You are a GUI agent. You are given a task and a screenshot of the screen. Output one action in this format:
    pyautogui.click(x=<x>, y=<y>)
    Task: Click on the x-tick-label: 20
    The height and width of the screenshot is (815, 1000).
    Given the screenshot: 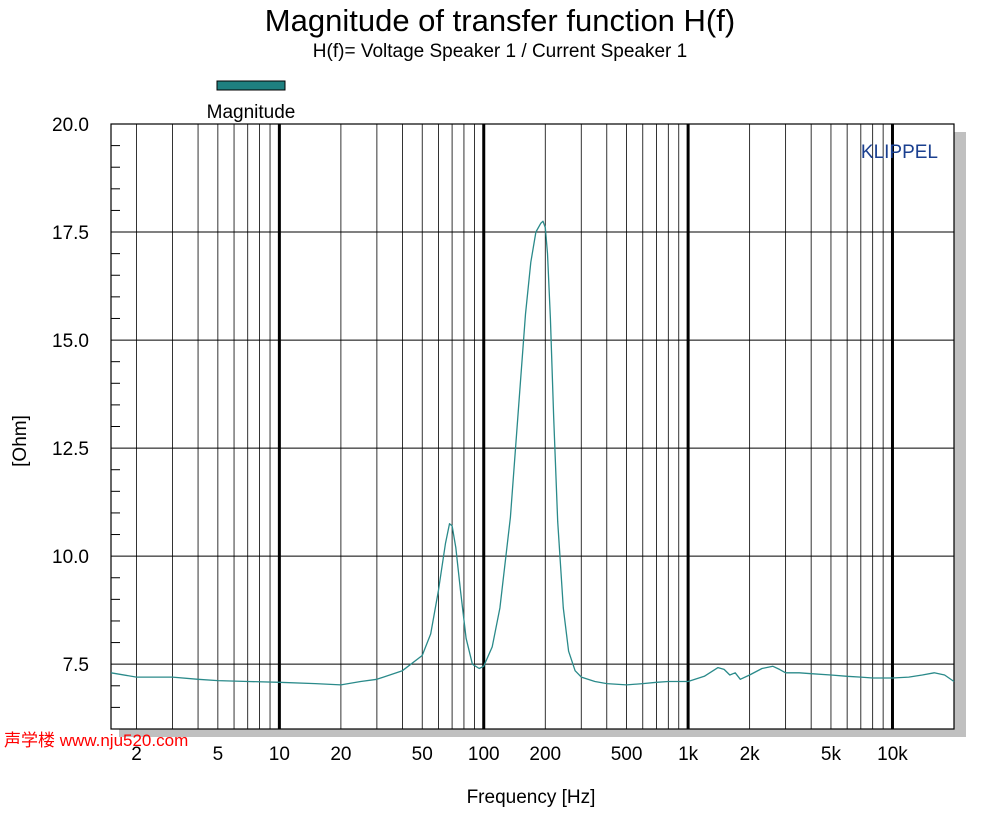 What is the action you would take?
    pyautogui.click(x=340, y=754)
    